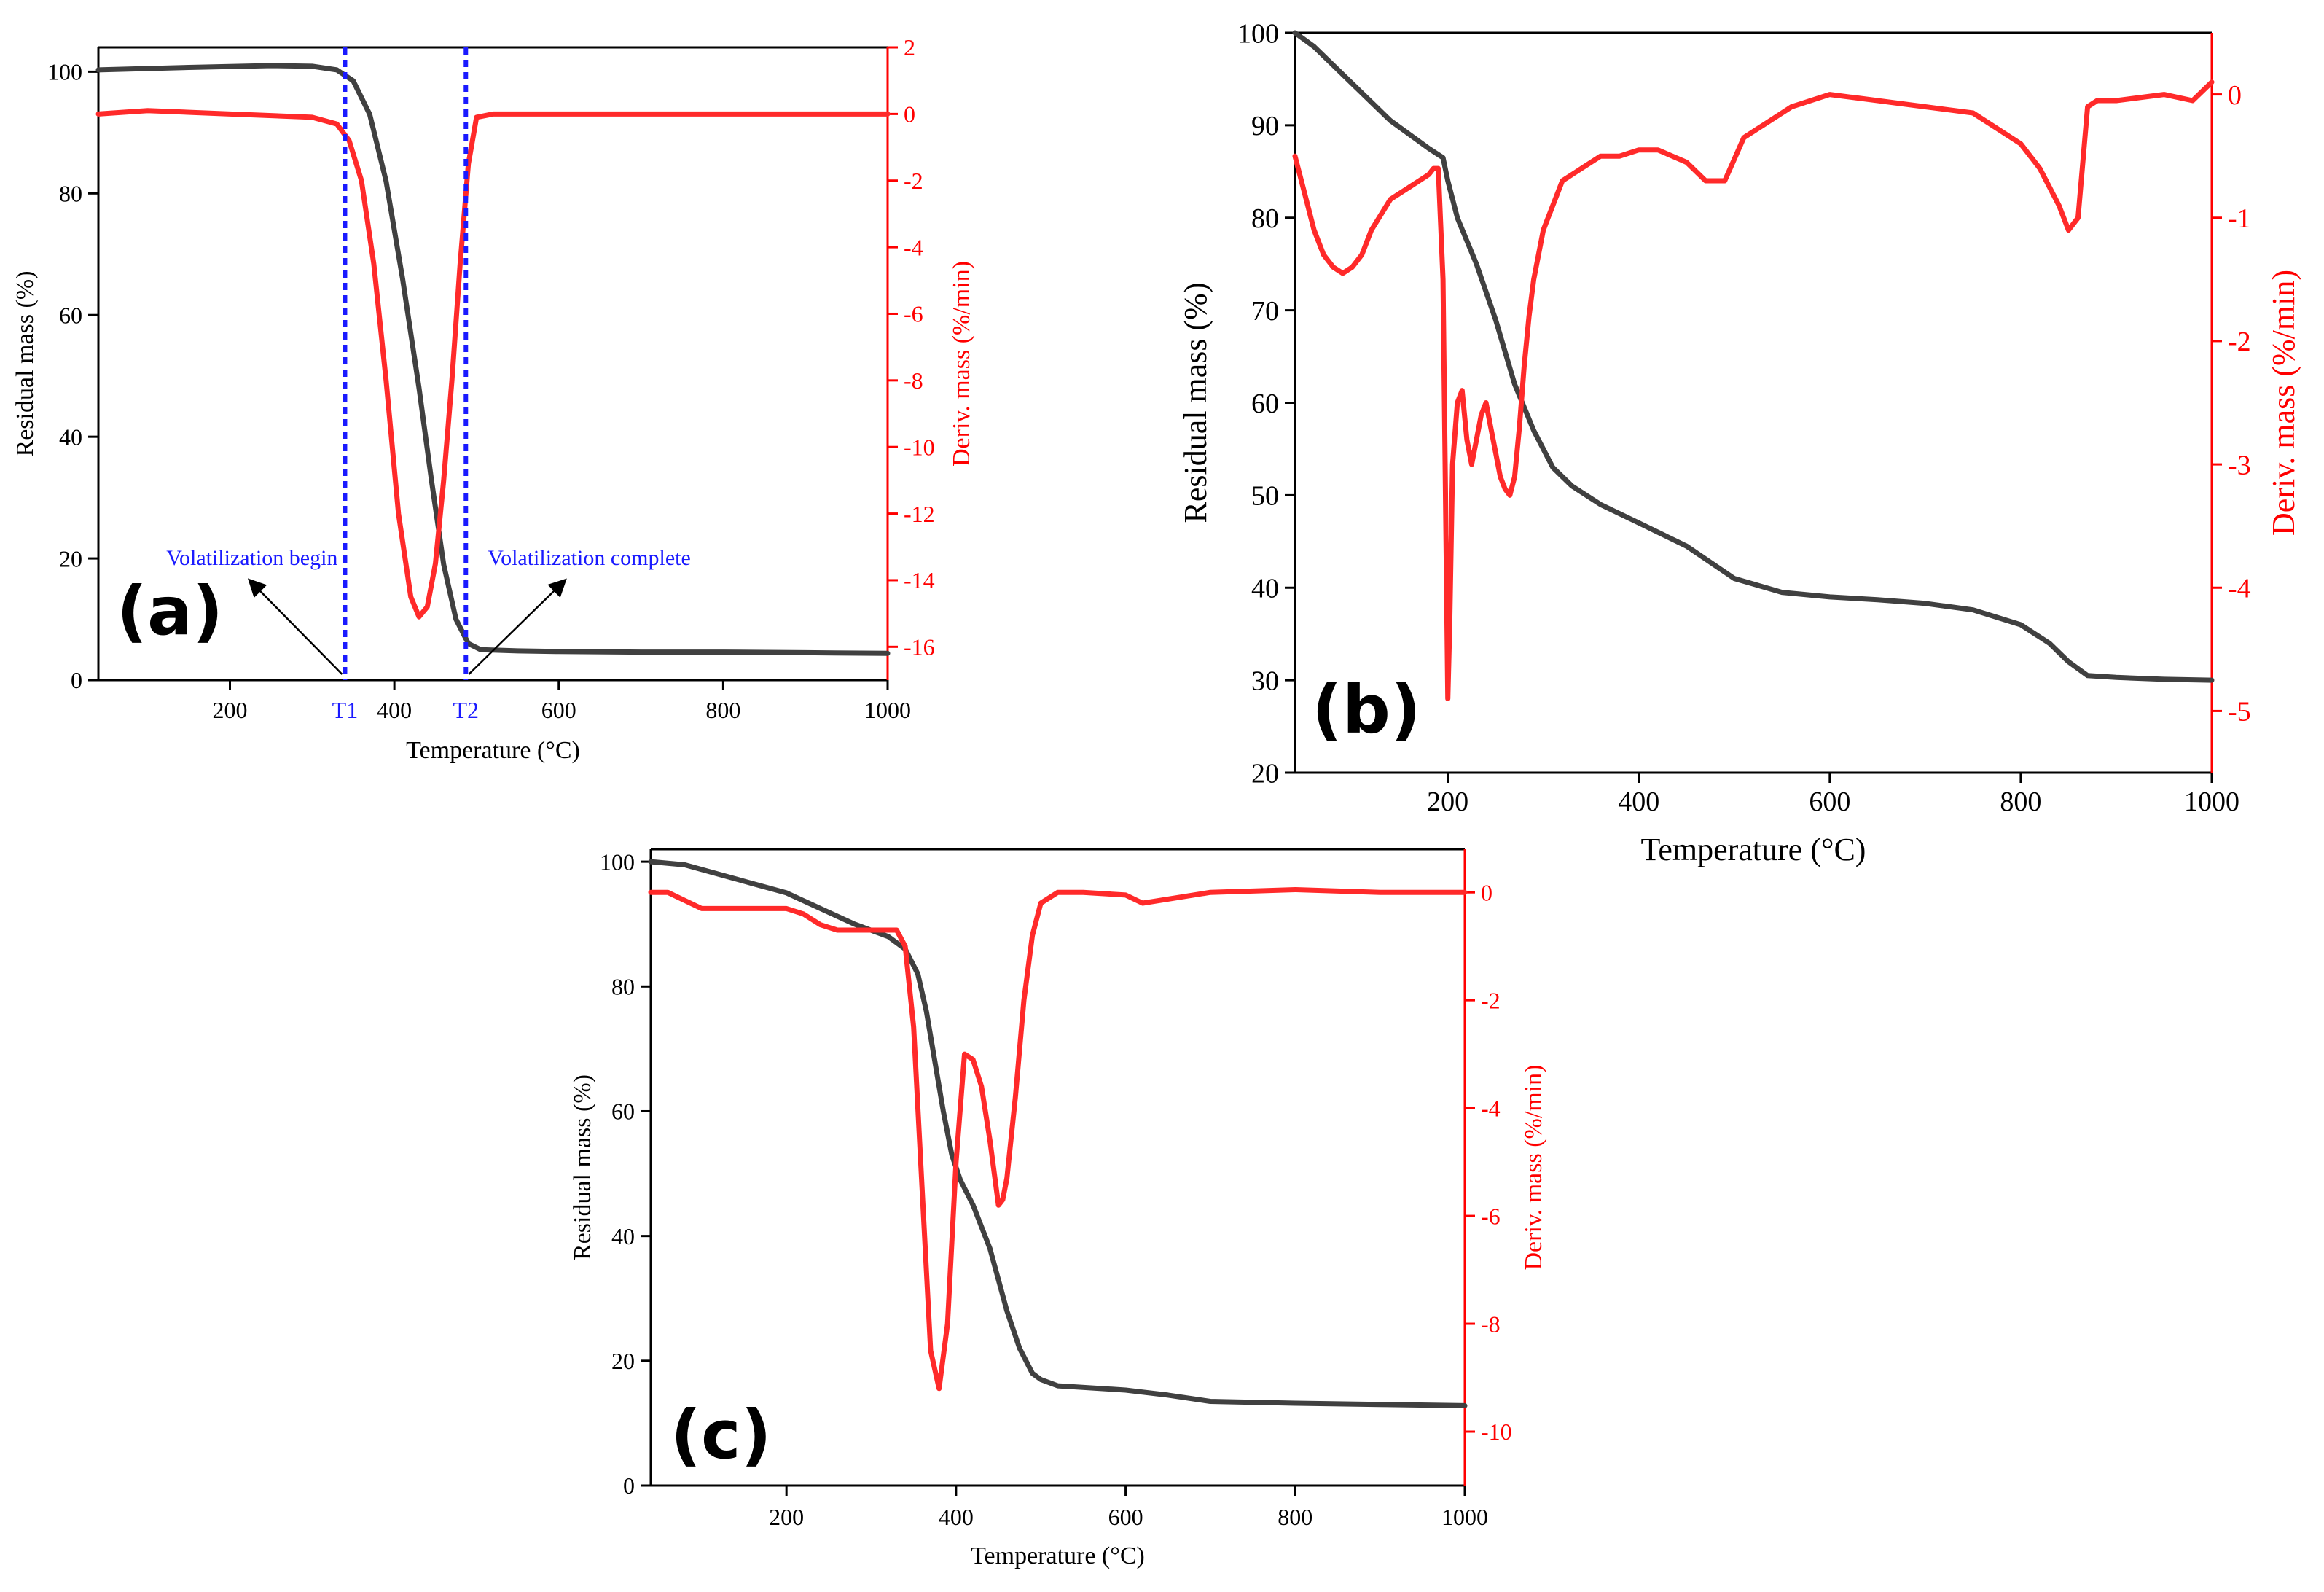 The height and width of the screenshot is (1592, 2324). What do you see at coordinates (345, 710) in the screenshot?
I see `marker-label-t1: T1` at bounding box center [345, 710].